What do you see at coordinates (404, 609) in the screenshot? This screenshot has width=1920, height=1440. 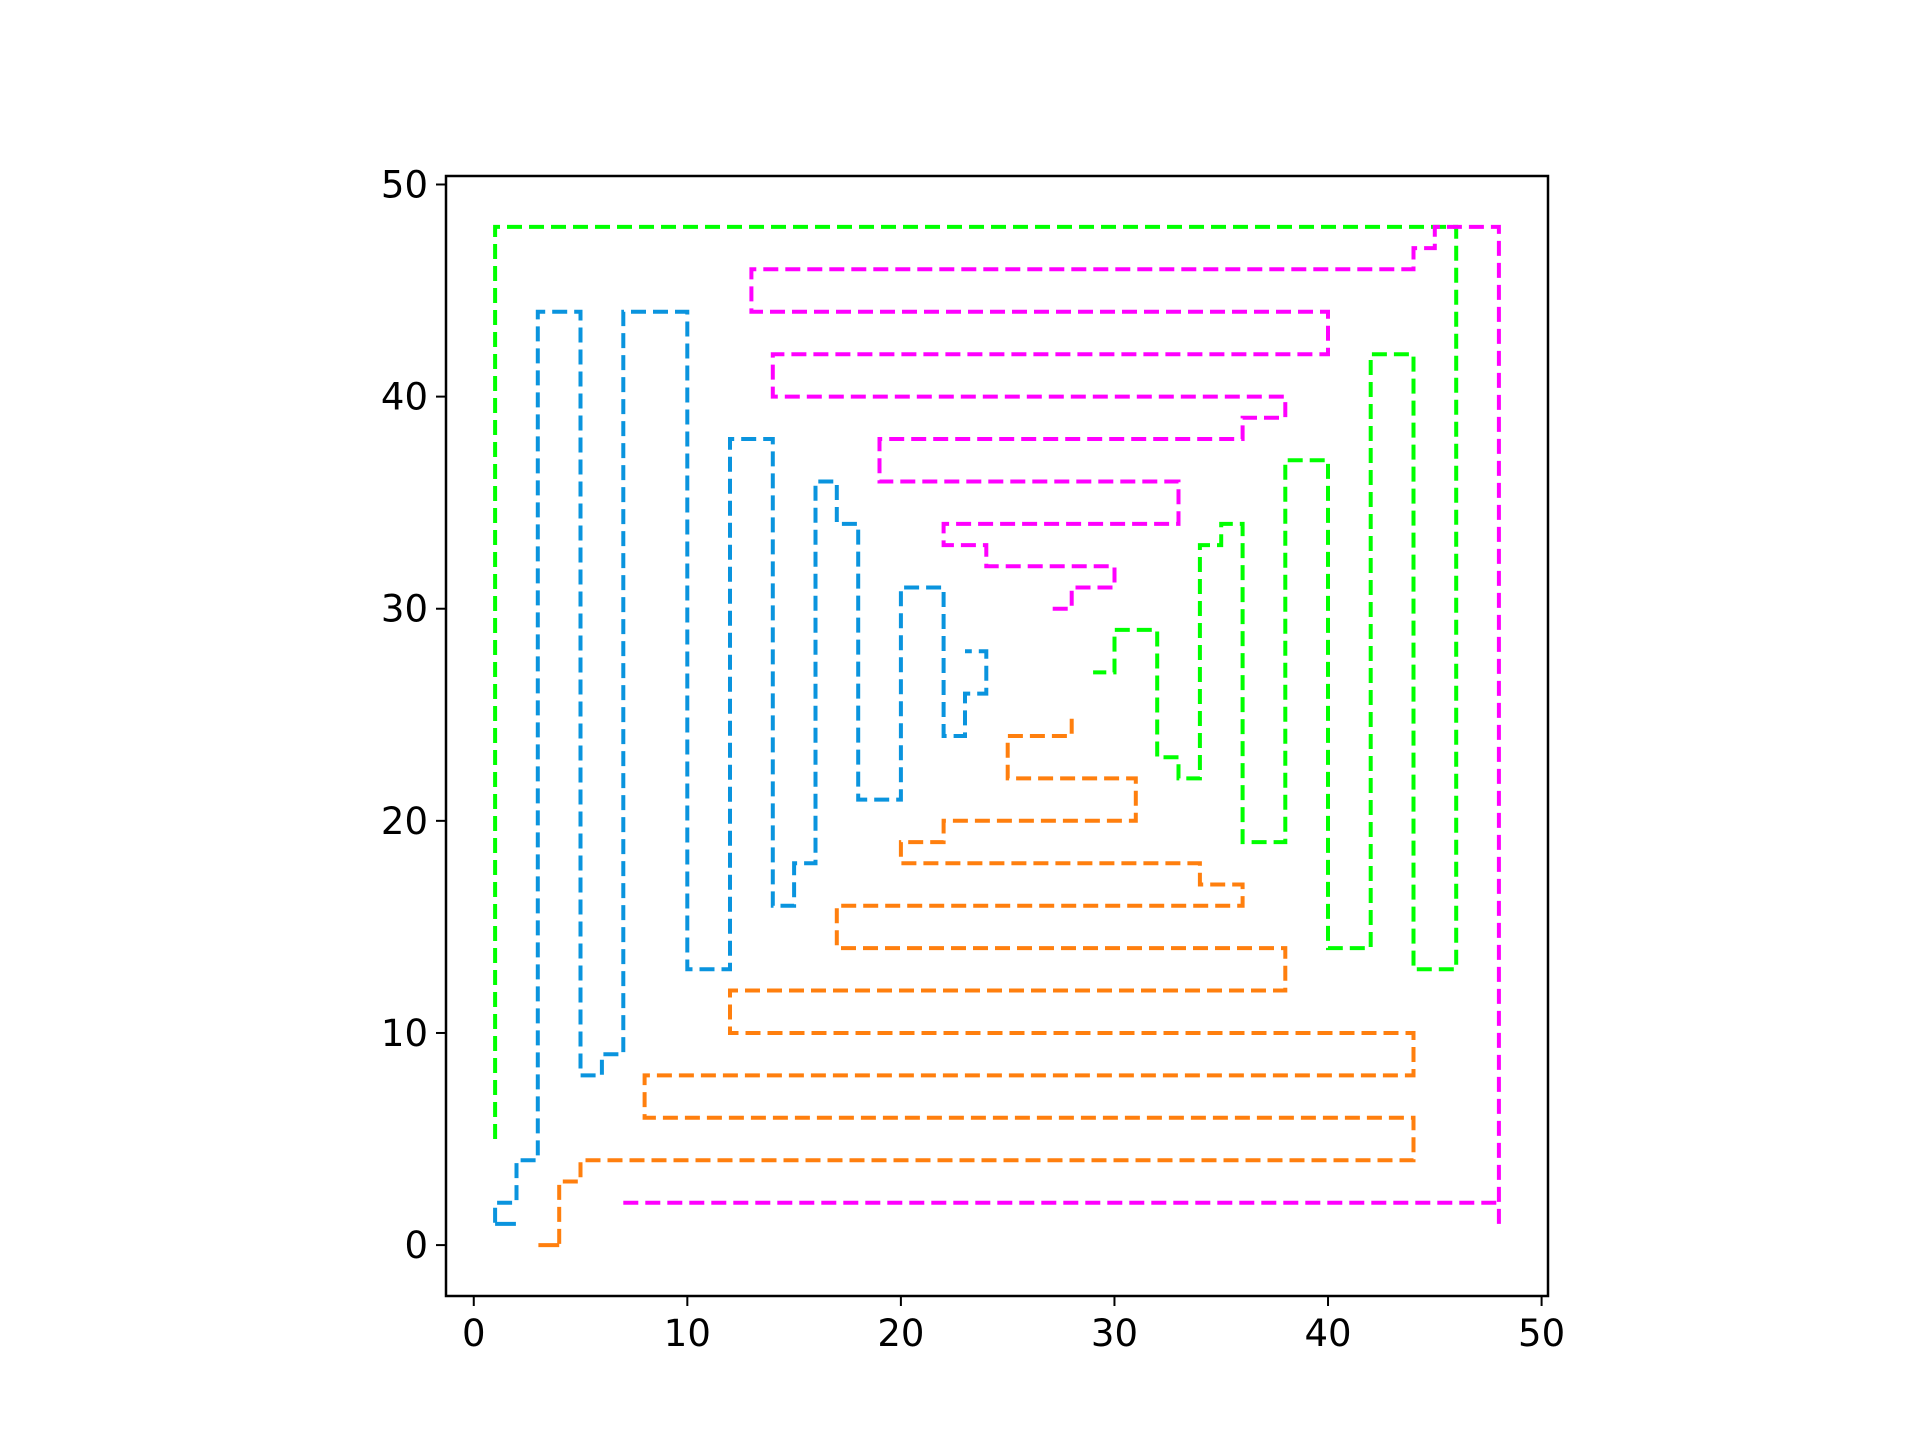 I see `y-tick-label: 30` at bounding box center [404, 609].